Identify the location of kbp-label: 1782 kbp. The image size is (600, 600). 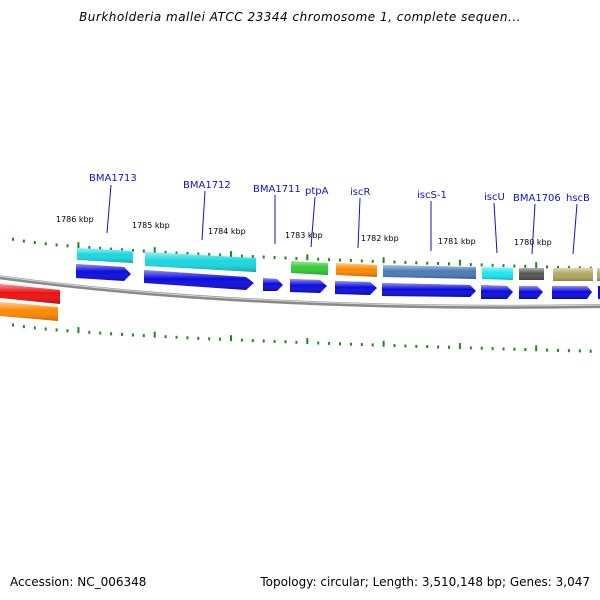
(380, 238).